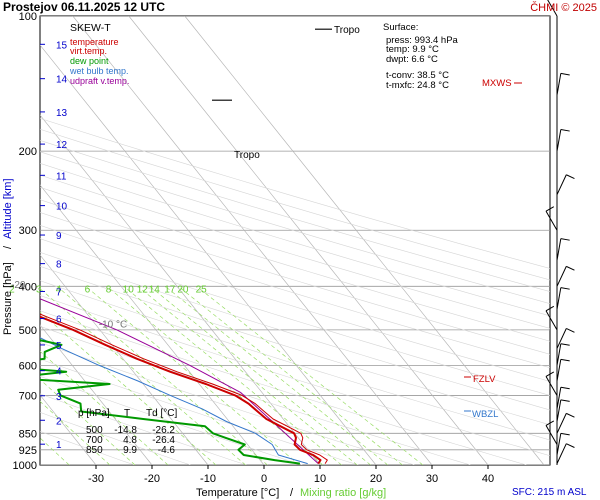 The height and width of the screenshot is (500, 600). What do you see at coordinates (563, 7) in the screenshot?
I see `copyright-label: ČHMI © 2025` at bounding box center [563, 7].